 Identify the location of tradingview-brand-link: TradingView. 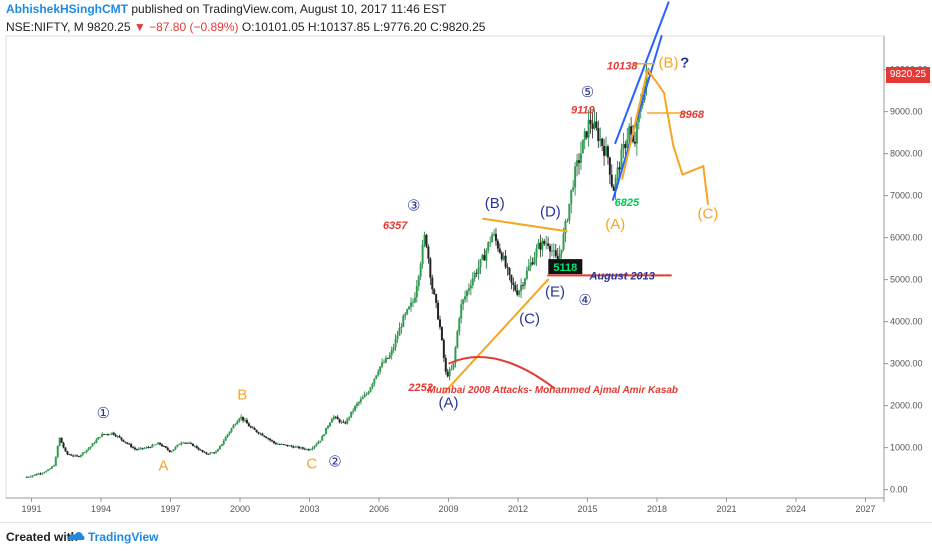
(123, 537).